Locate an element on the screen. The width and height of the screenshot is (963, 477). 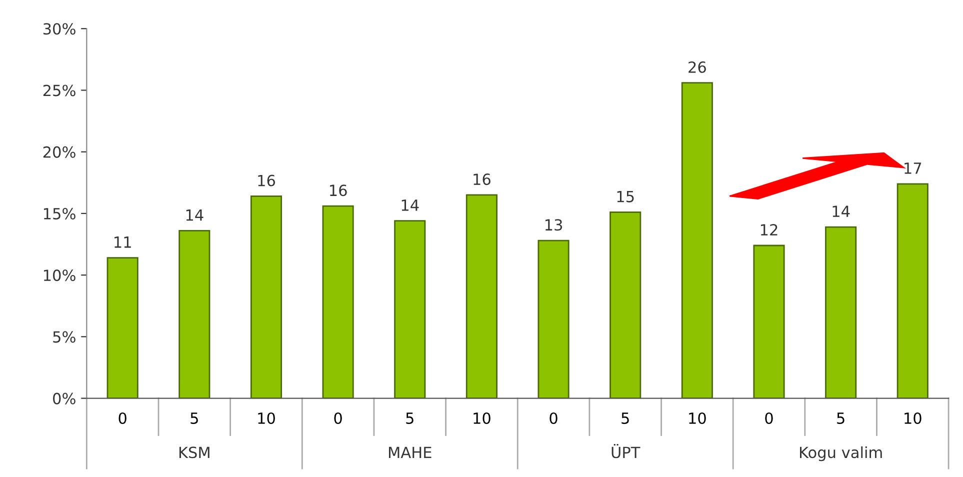
data-label: 13 is located at coordinates (553, 225).